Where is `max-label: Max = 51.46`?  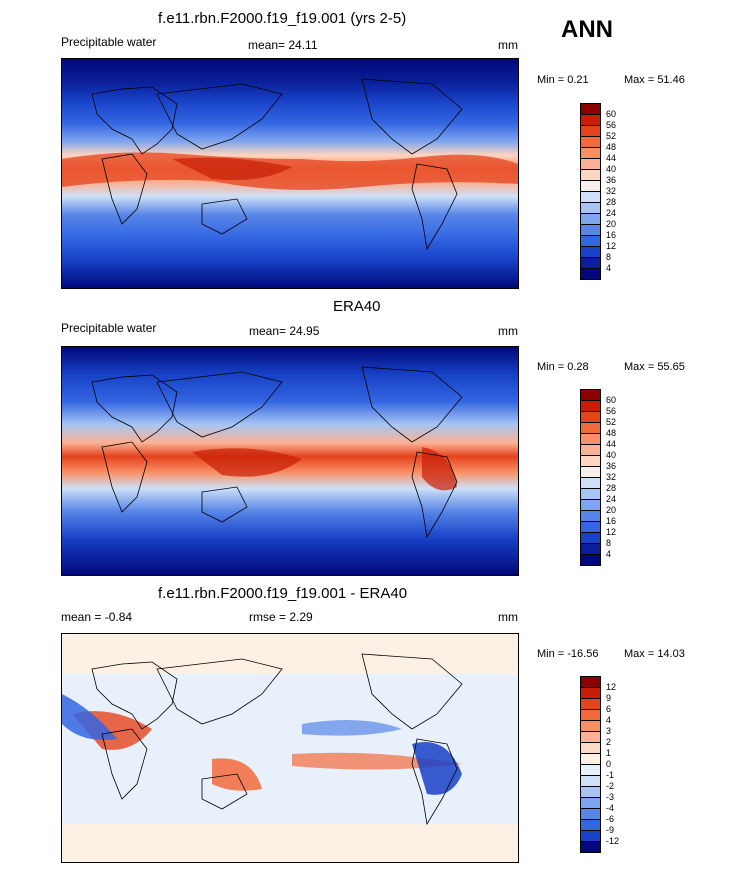 max-label: Max = 51.46 is located at coordinates (654, 80).